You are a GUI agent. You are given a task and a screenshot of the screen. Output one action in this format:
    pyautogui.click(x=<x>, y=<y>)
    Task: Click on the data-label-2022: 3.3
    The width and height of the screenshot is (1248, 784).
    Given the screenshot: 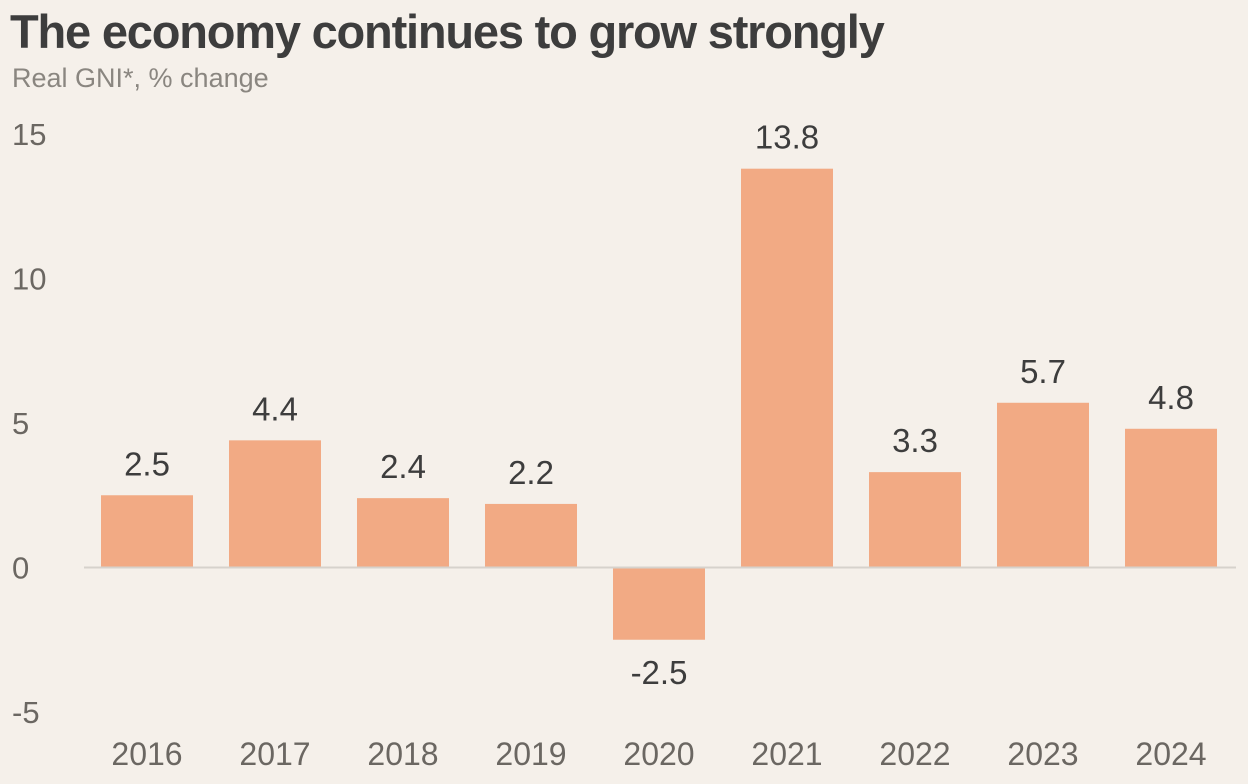 What is the action you would take?
    pyautogui.click(x=915, y=440)
    